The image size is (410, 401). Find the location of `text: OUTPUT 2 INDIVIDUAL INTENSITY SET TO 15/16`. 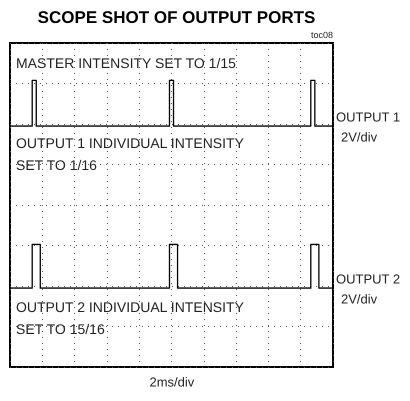

text: OUTPUT 2 INDIVIDUAL INTENSITY SET TO 15/16 is located at coordinates (132, 318).